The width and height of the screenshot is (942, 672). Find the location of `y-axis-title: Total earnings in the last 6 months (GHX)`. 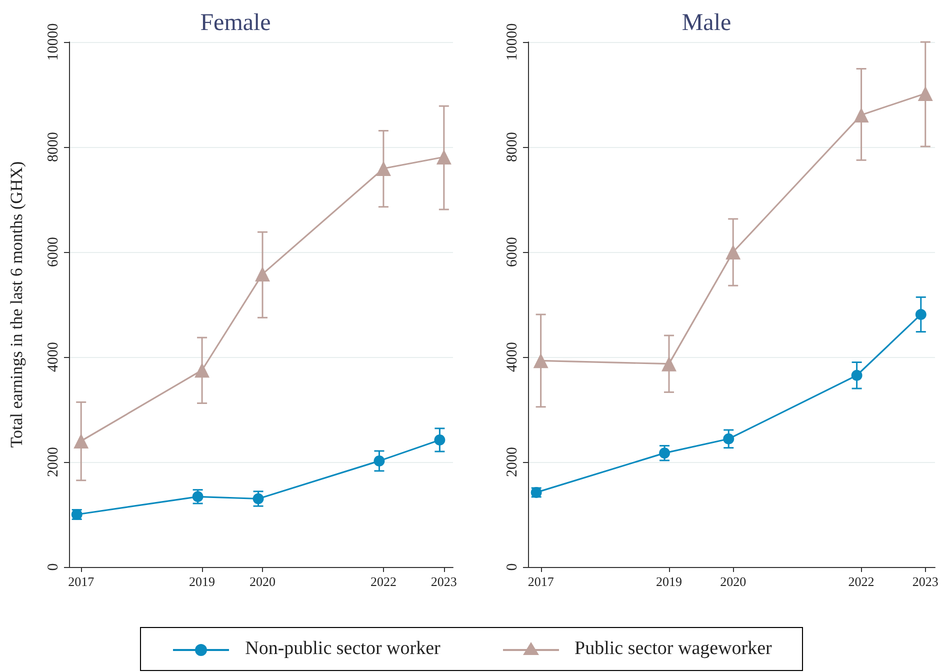

y-axis-title: Total earnings in the last 6 months (GHX) is located at coordinates (16, 304).